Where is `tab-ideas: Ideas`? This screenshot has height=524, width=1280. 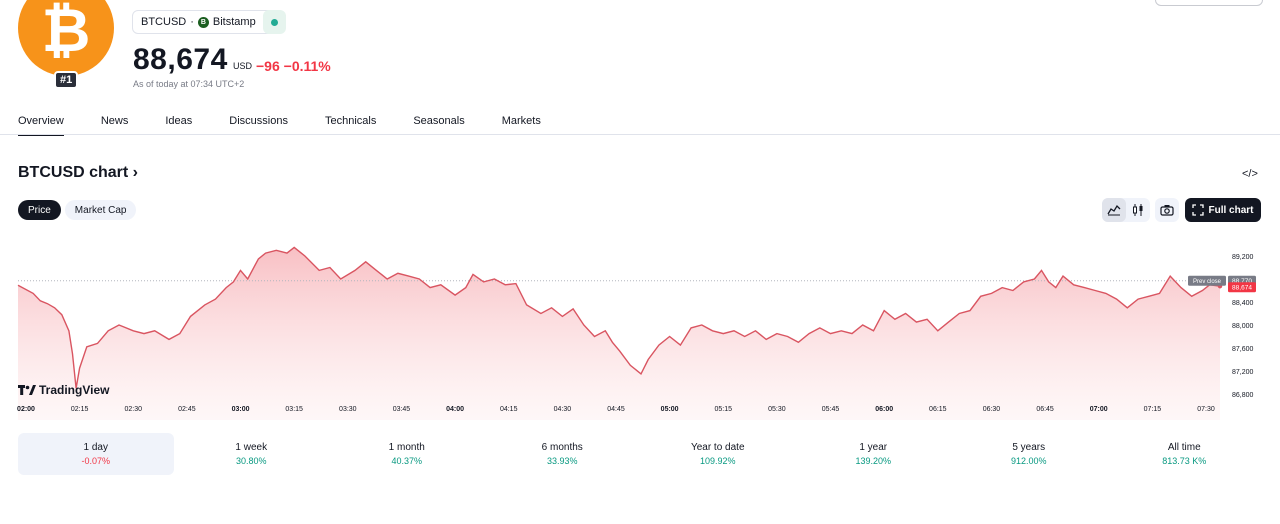
tab-ideas: Ideas is located at coordinates (179, 121).